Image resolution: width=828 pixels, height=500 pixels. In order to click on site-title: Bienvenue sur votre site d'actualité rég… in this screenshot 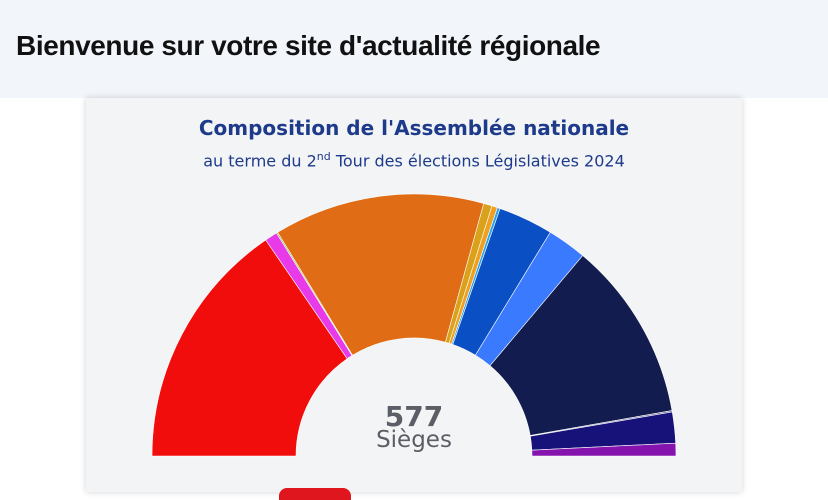, I will do `click(308, 45)`.